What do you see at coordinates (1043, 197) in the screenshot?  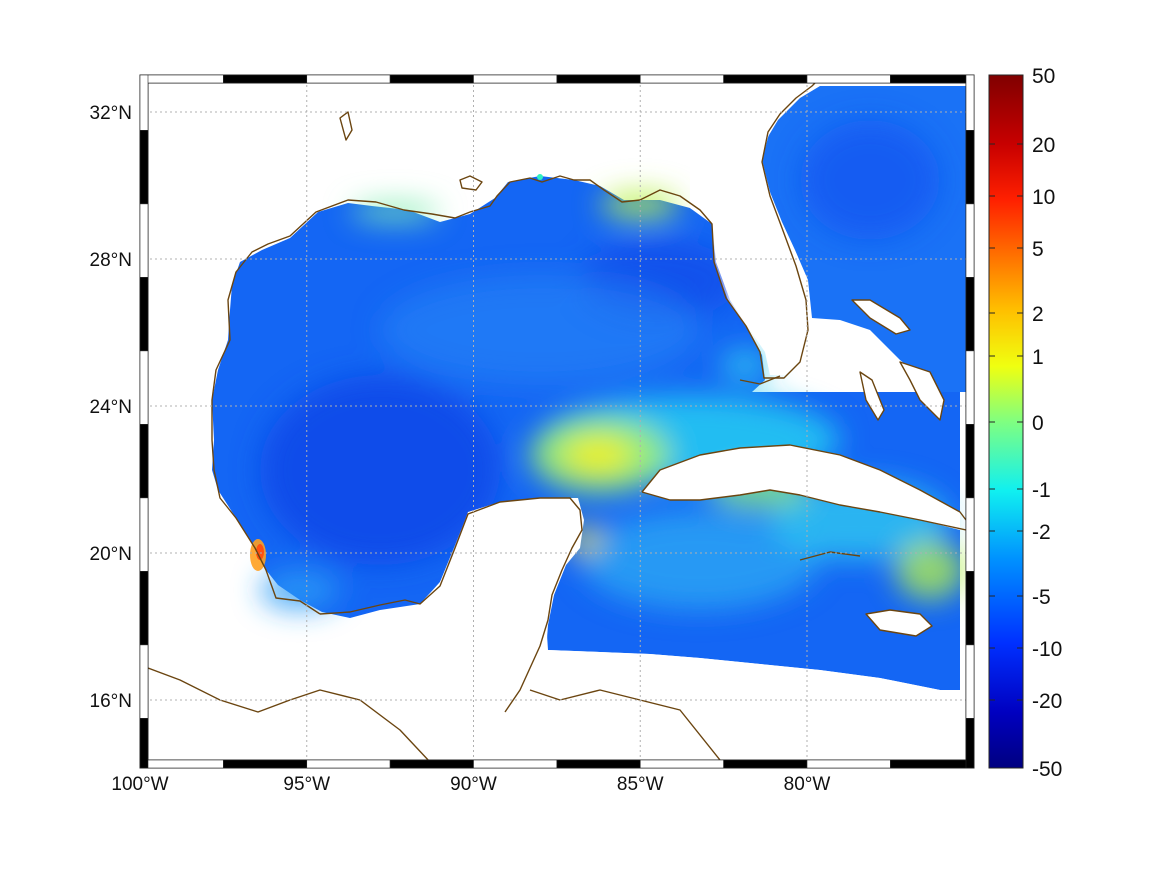 I see `colorbar-label: 10` at bounding box center [1043, 197].